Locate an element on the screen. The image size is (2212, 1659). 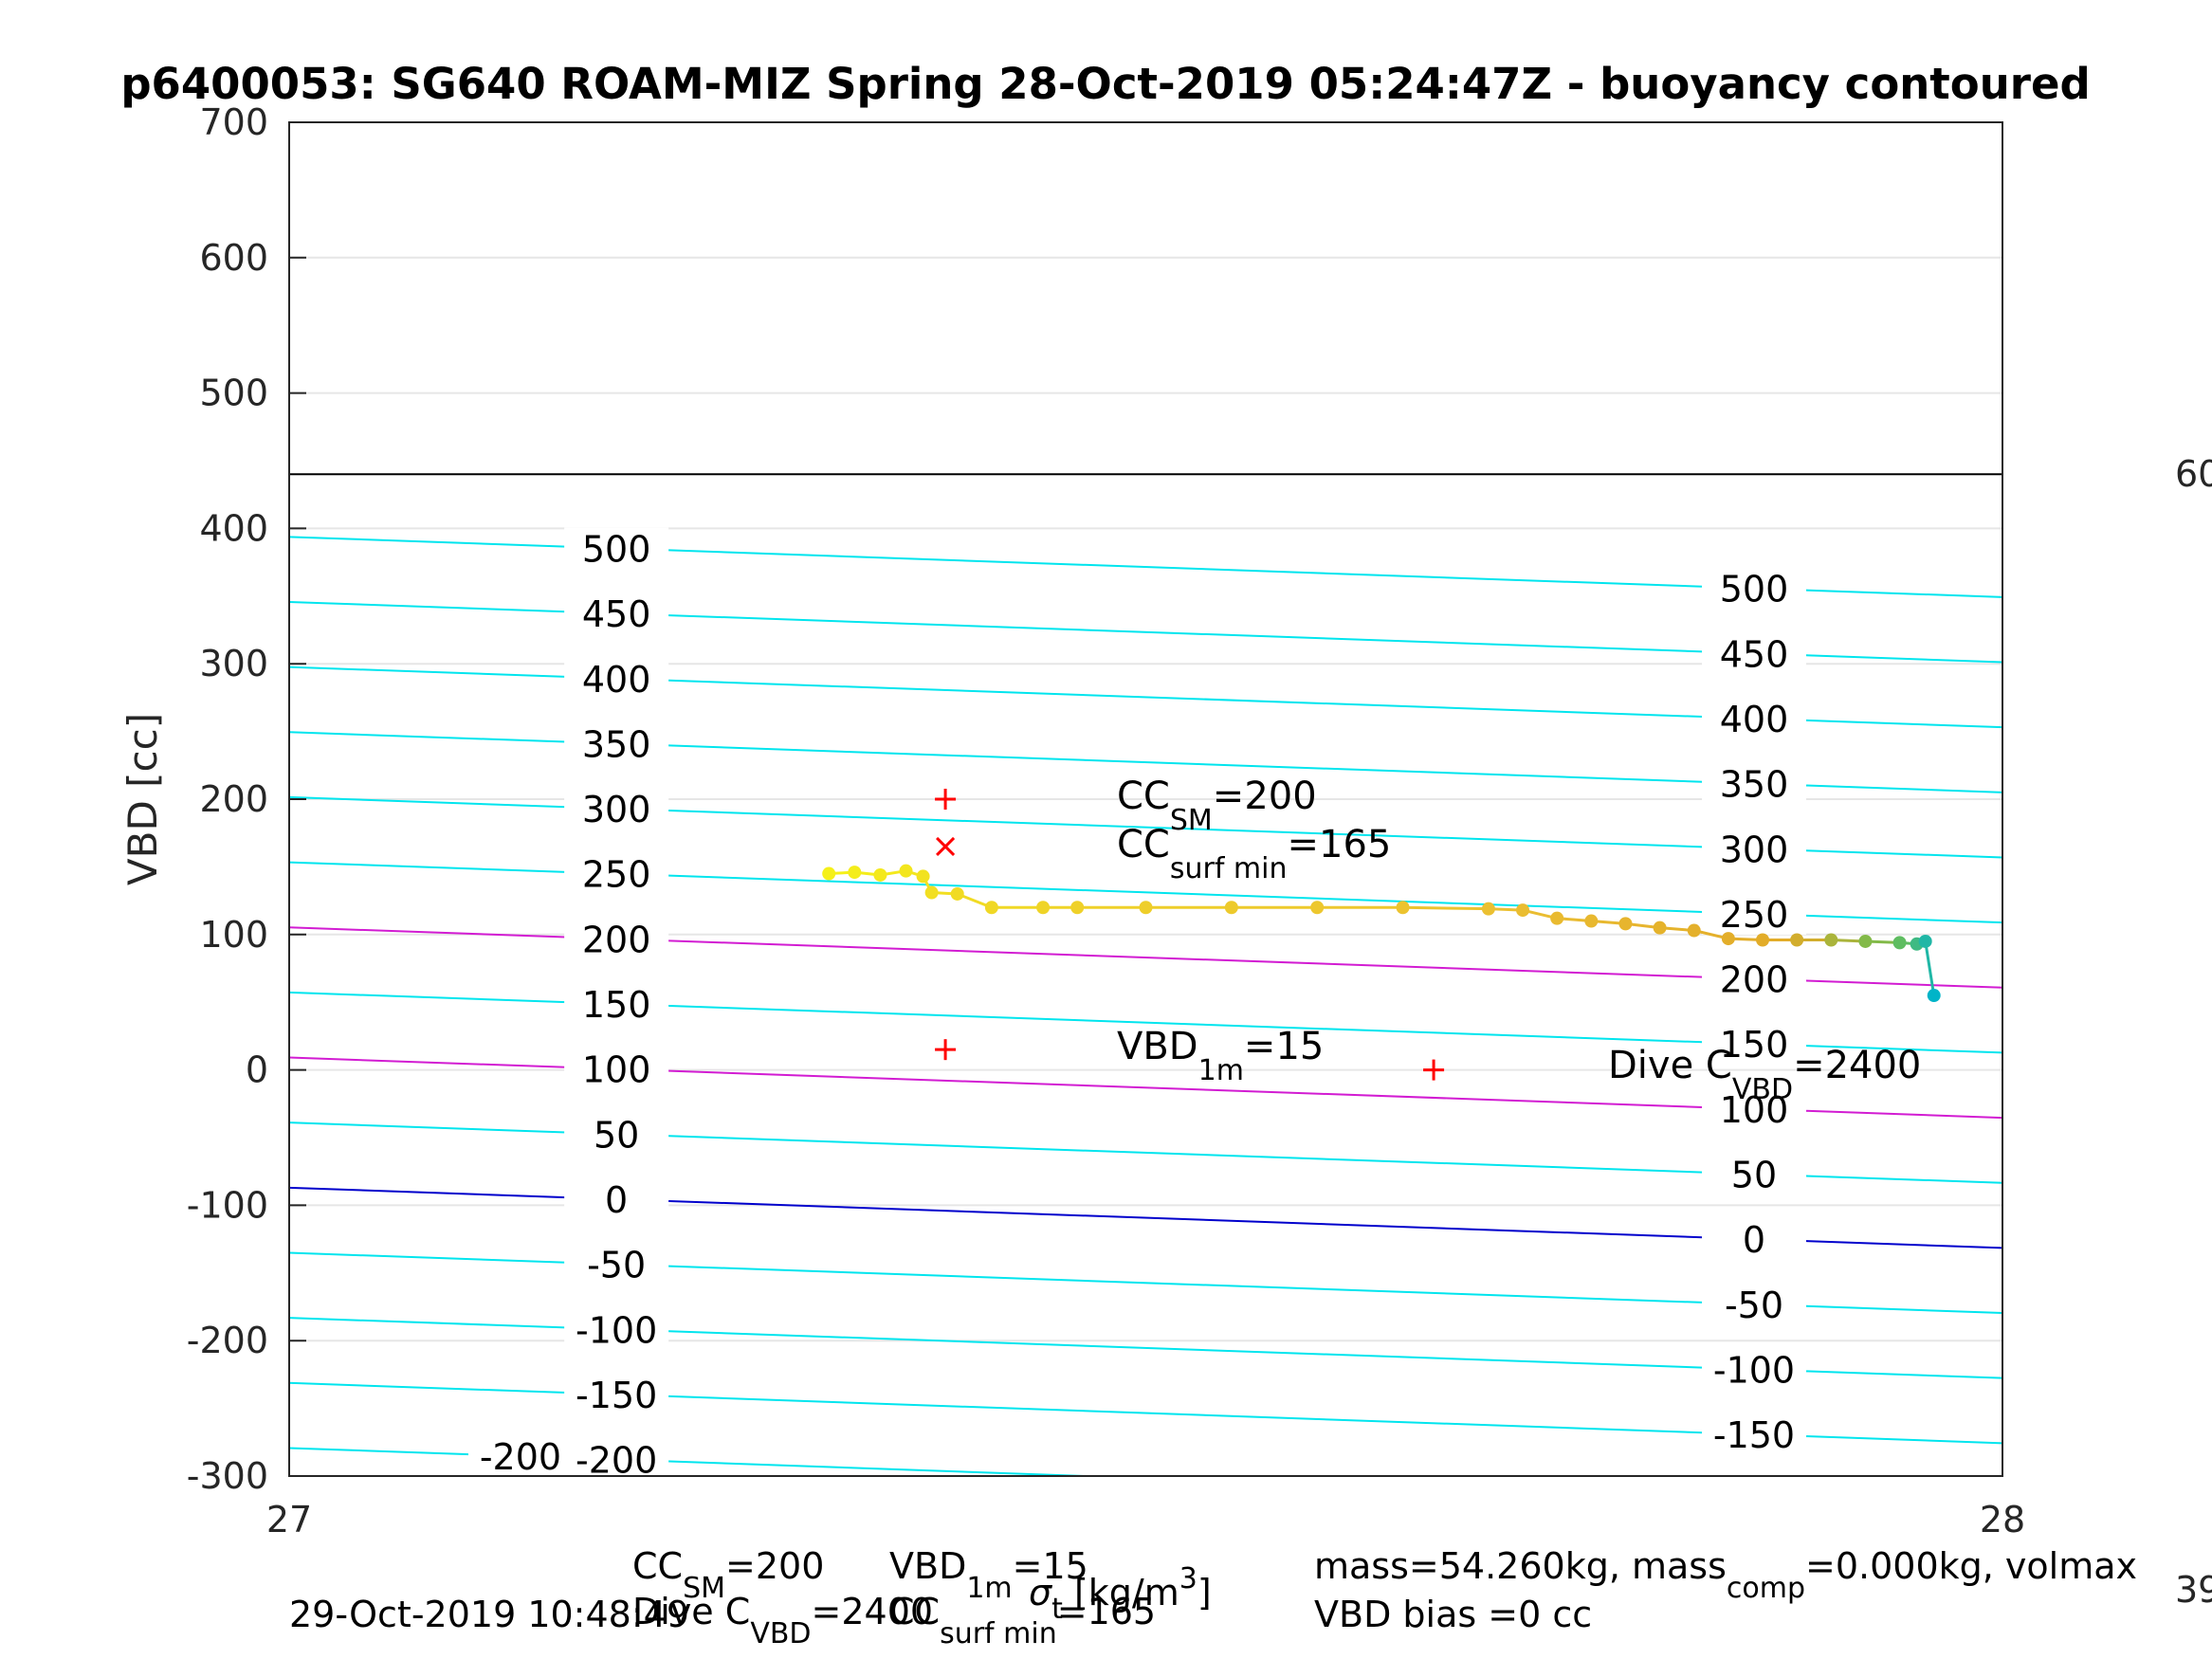
y-tick-label: -200 is located at coordinates (227, 1340).